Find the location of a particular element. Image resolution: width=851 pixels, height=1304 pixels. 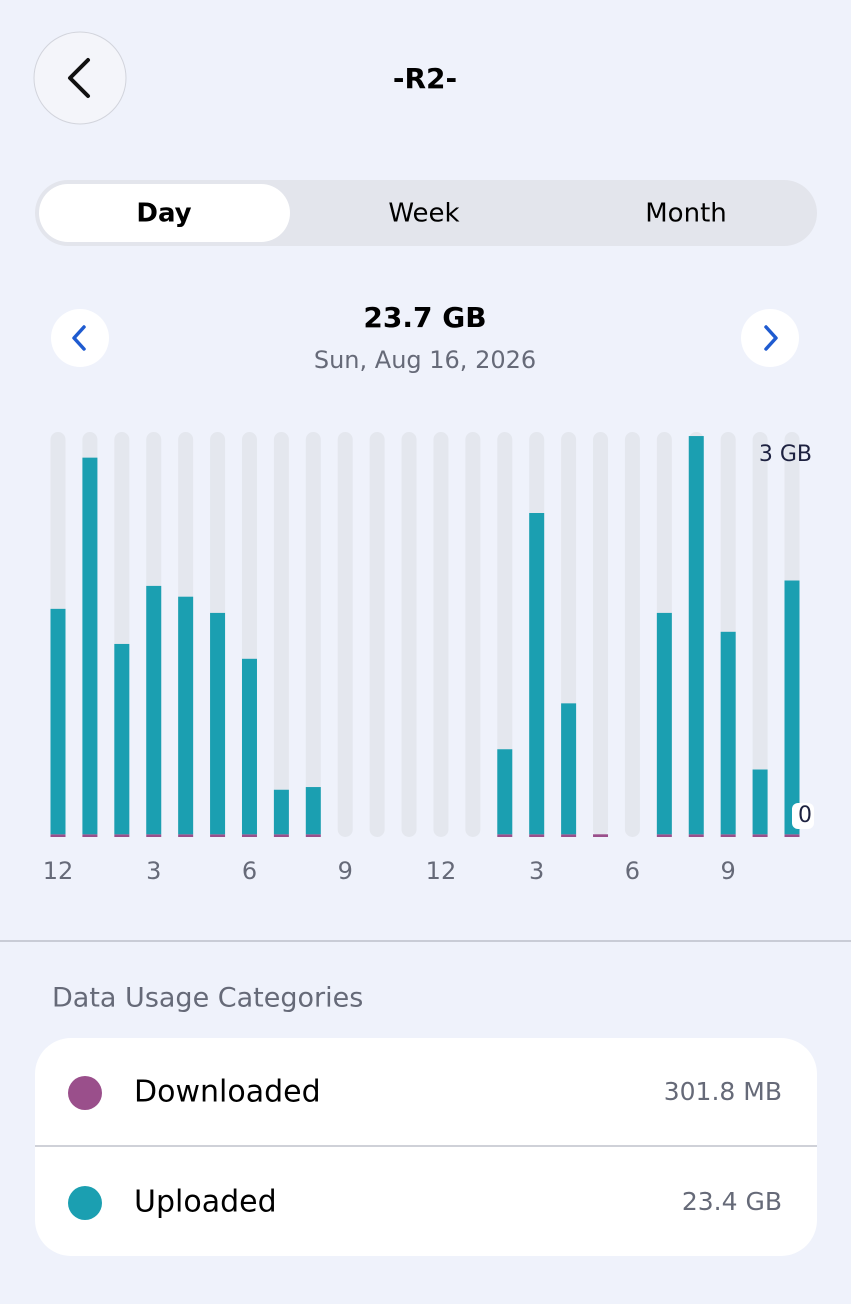

tab-selected is located at coordinates (164, 213).